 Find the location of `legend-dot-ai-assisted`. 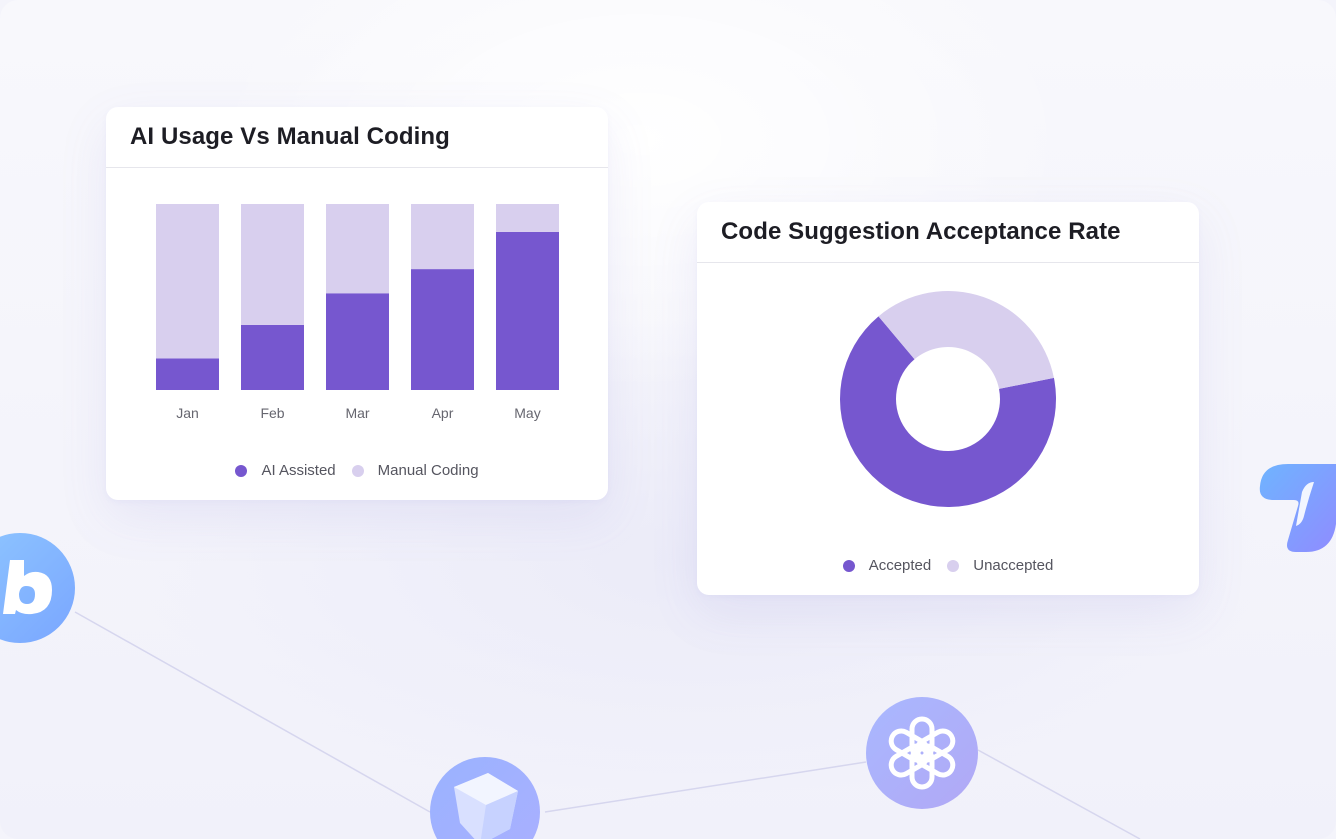

legend-dot-ai-assisted is located at coordinates (241, 470).